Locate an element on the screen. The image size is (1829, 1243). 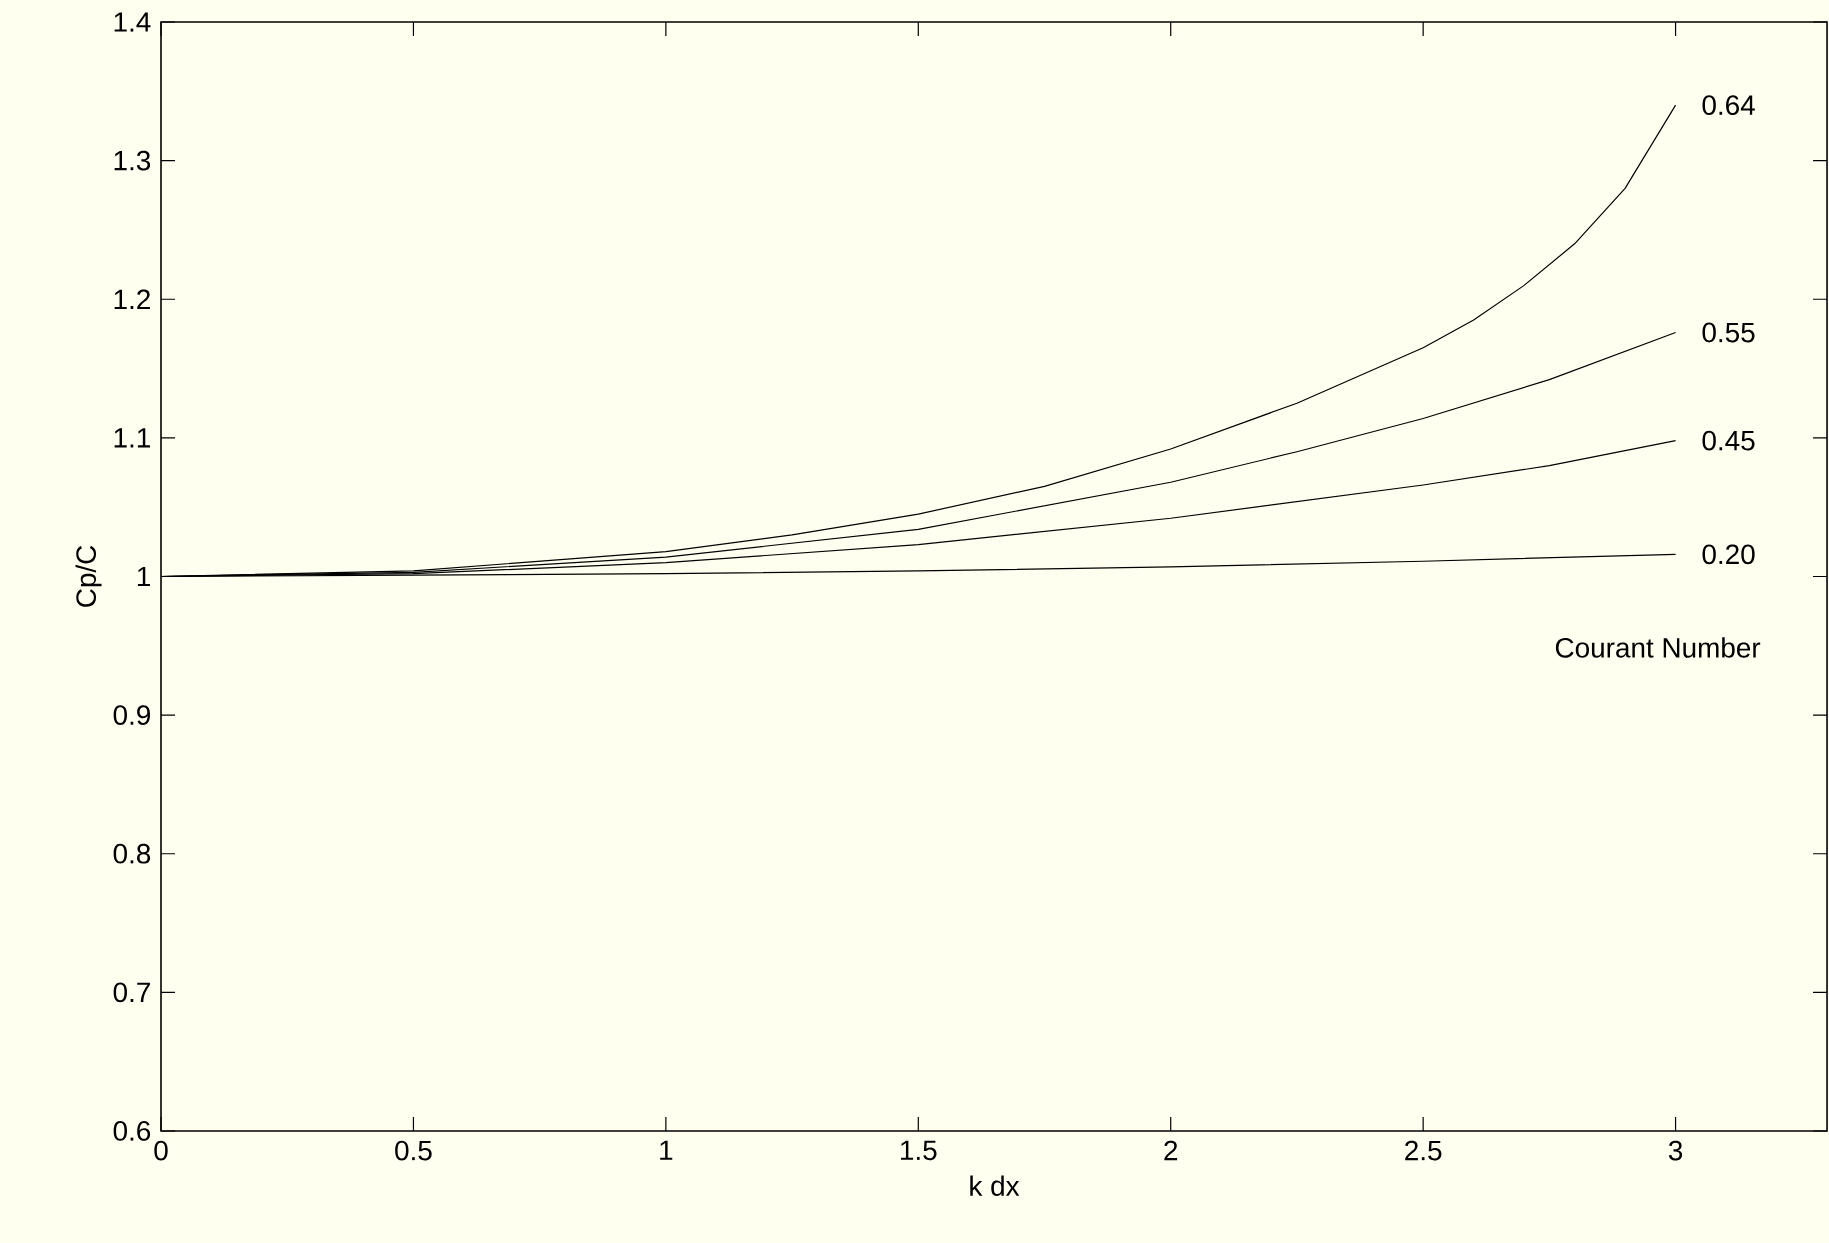
y-tick-label: 0.6 is located at coordinates (132, 1131).